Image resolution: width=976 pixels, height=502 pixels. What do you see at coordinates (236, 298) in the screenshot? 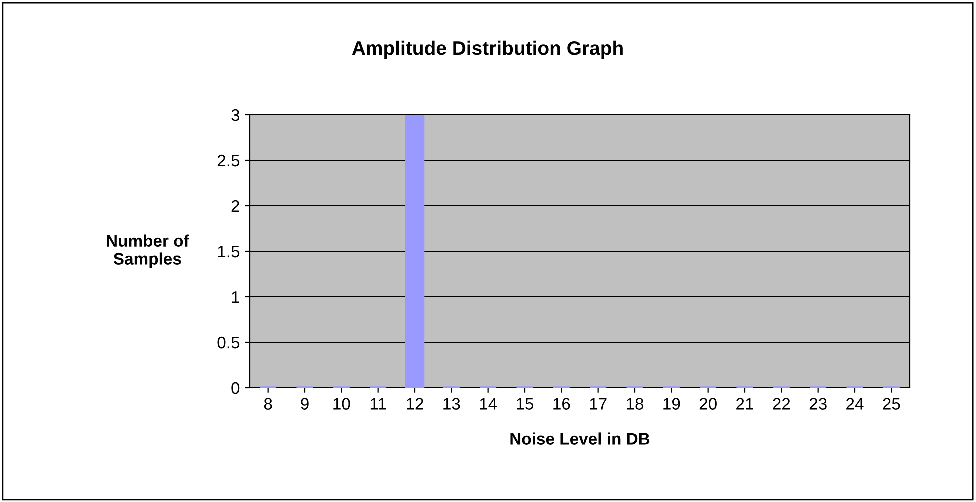
I see `y-tick-label: 1` at bounding box center [236, 298].